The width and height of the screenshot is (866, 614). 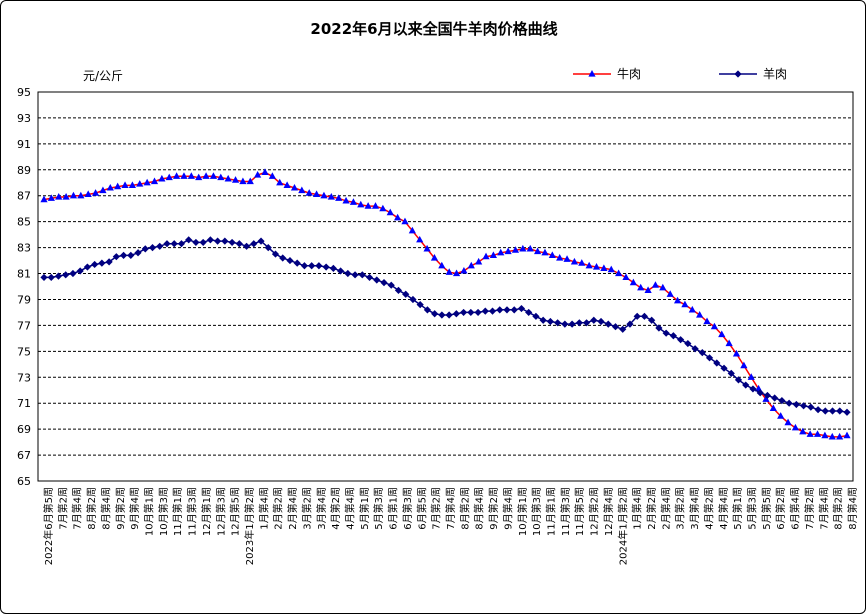 I want to click on x-tick-label: 10月第1周, so click(x=149, y=511).